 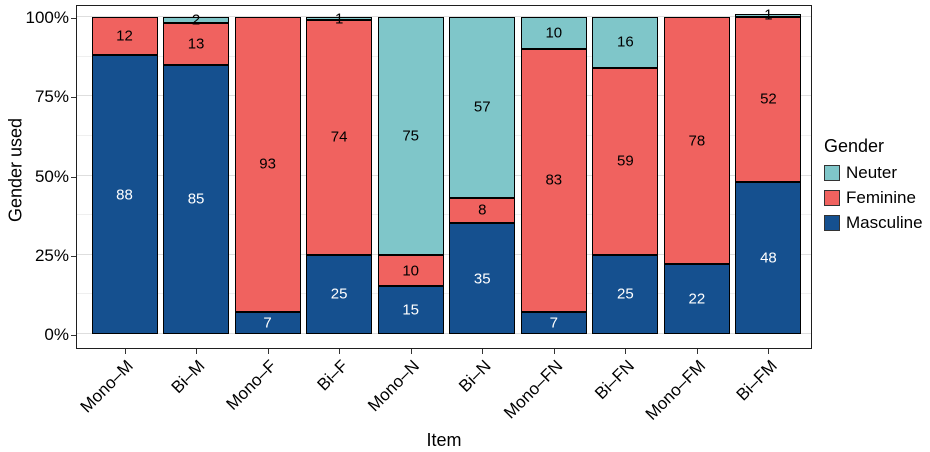 I want to click on bar-segment-masculine: 22, so click(x=696, y=299).